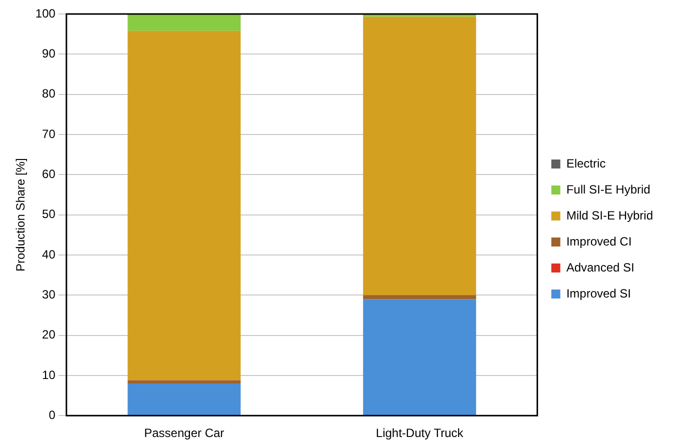 The image size is (673, 444). What do you see at coordinates (49, 214) in the screenshot?
I see `y-tick-label: 50` at bounding box center [49, 214].